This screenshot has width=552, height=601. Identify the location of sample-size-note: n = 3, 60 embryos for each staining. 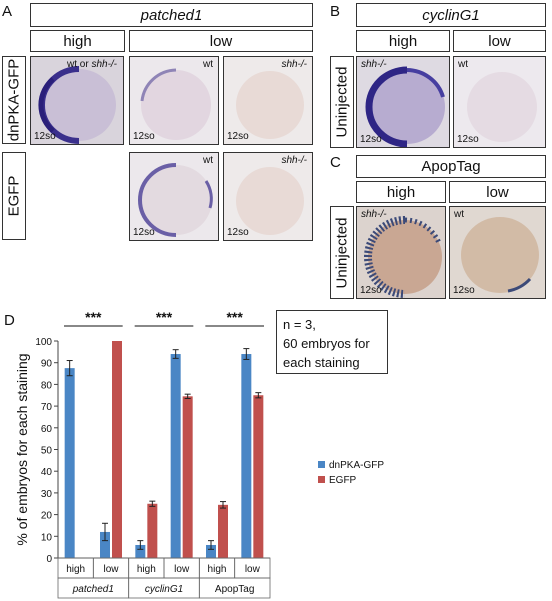
(332, 342).